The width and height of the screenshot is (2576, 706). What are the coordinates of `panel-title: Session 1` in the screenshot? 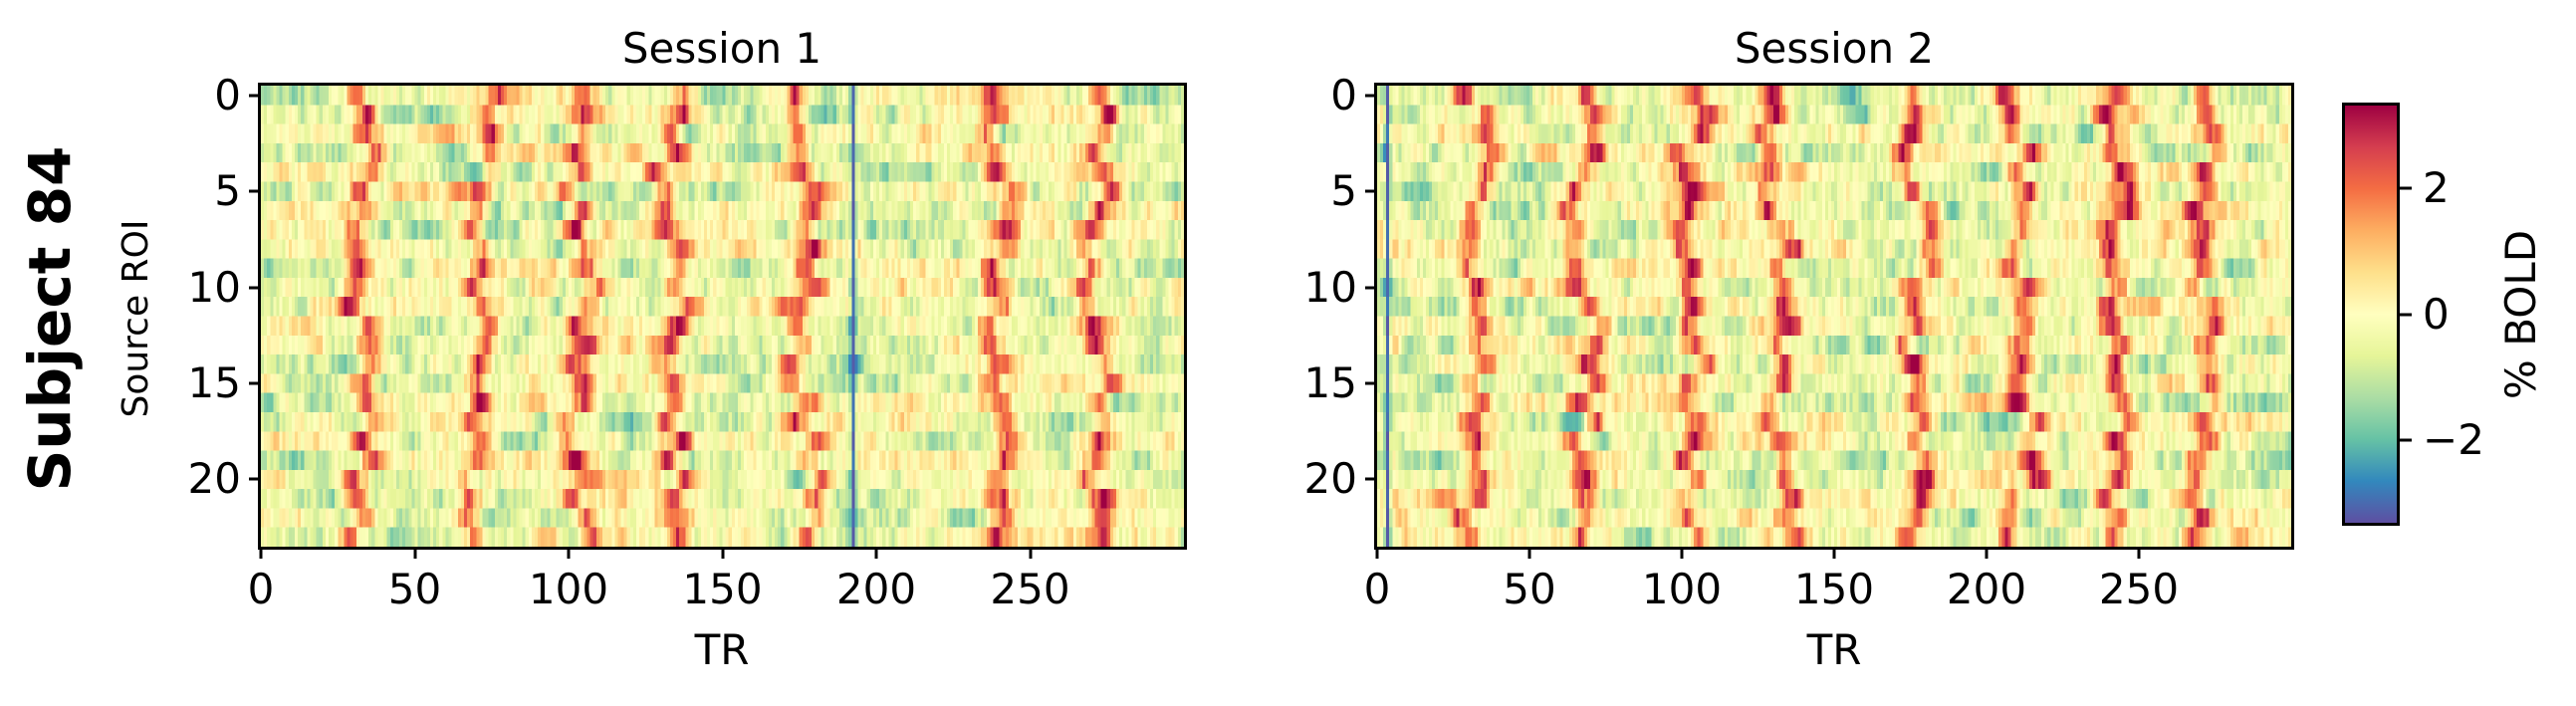 It's located at (721, 48).